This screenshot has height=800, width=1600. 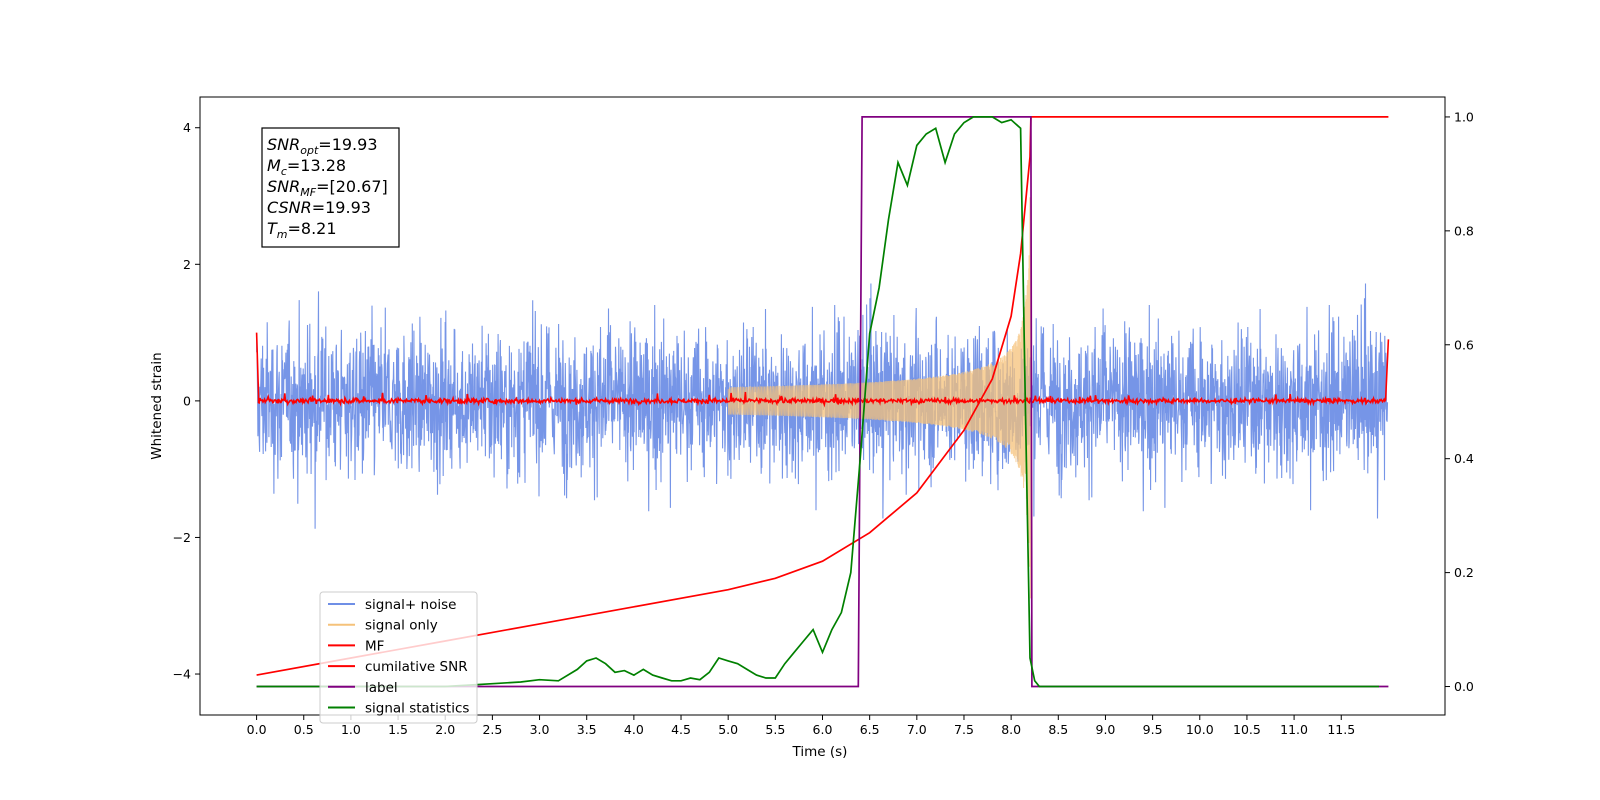 What do you see at coordinates (540, 729) in the screenshot?
I see `x-tick-label: 3.0` at bounding box center [540, 729].